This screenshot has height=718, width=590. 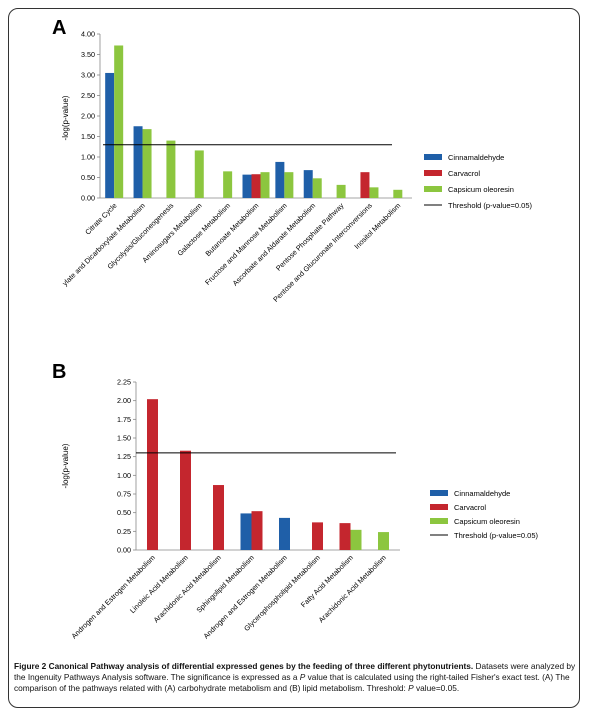 I want to click on panel-b-x-tick-label: Sphingolipid Metabolism, so click(x=224, y=583).